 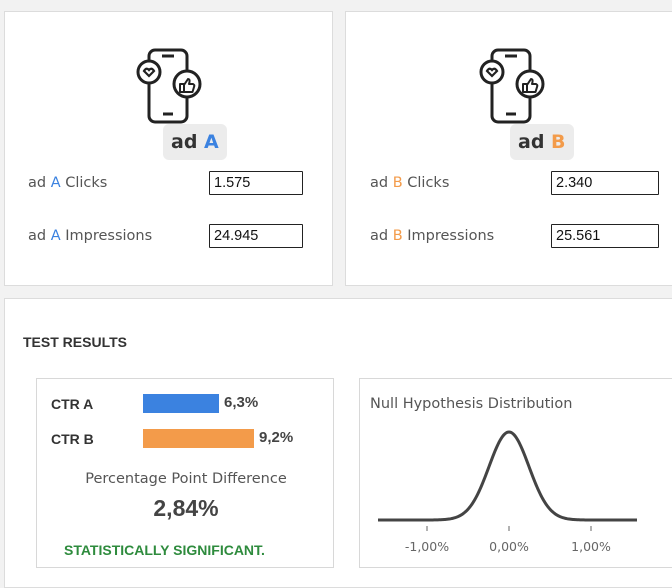 I want to click on ad-a-clicks-input, so click(x=256, y=183).